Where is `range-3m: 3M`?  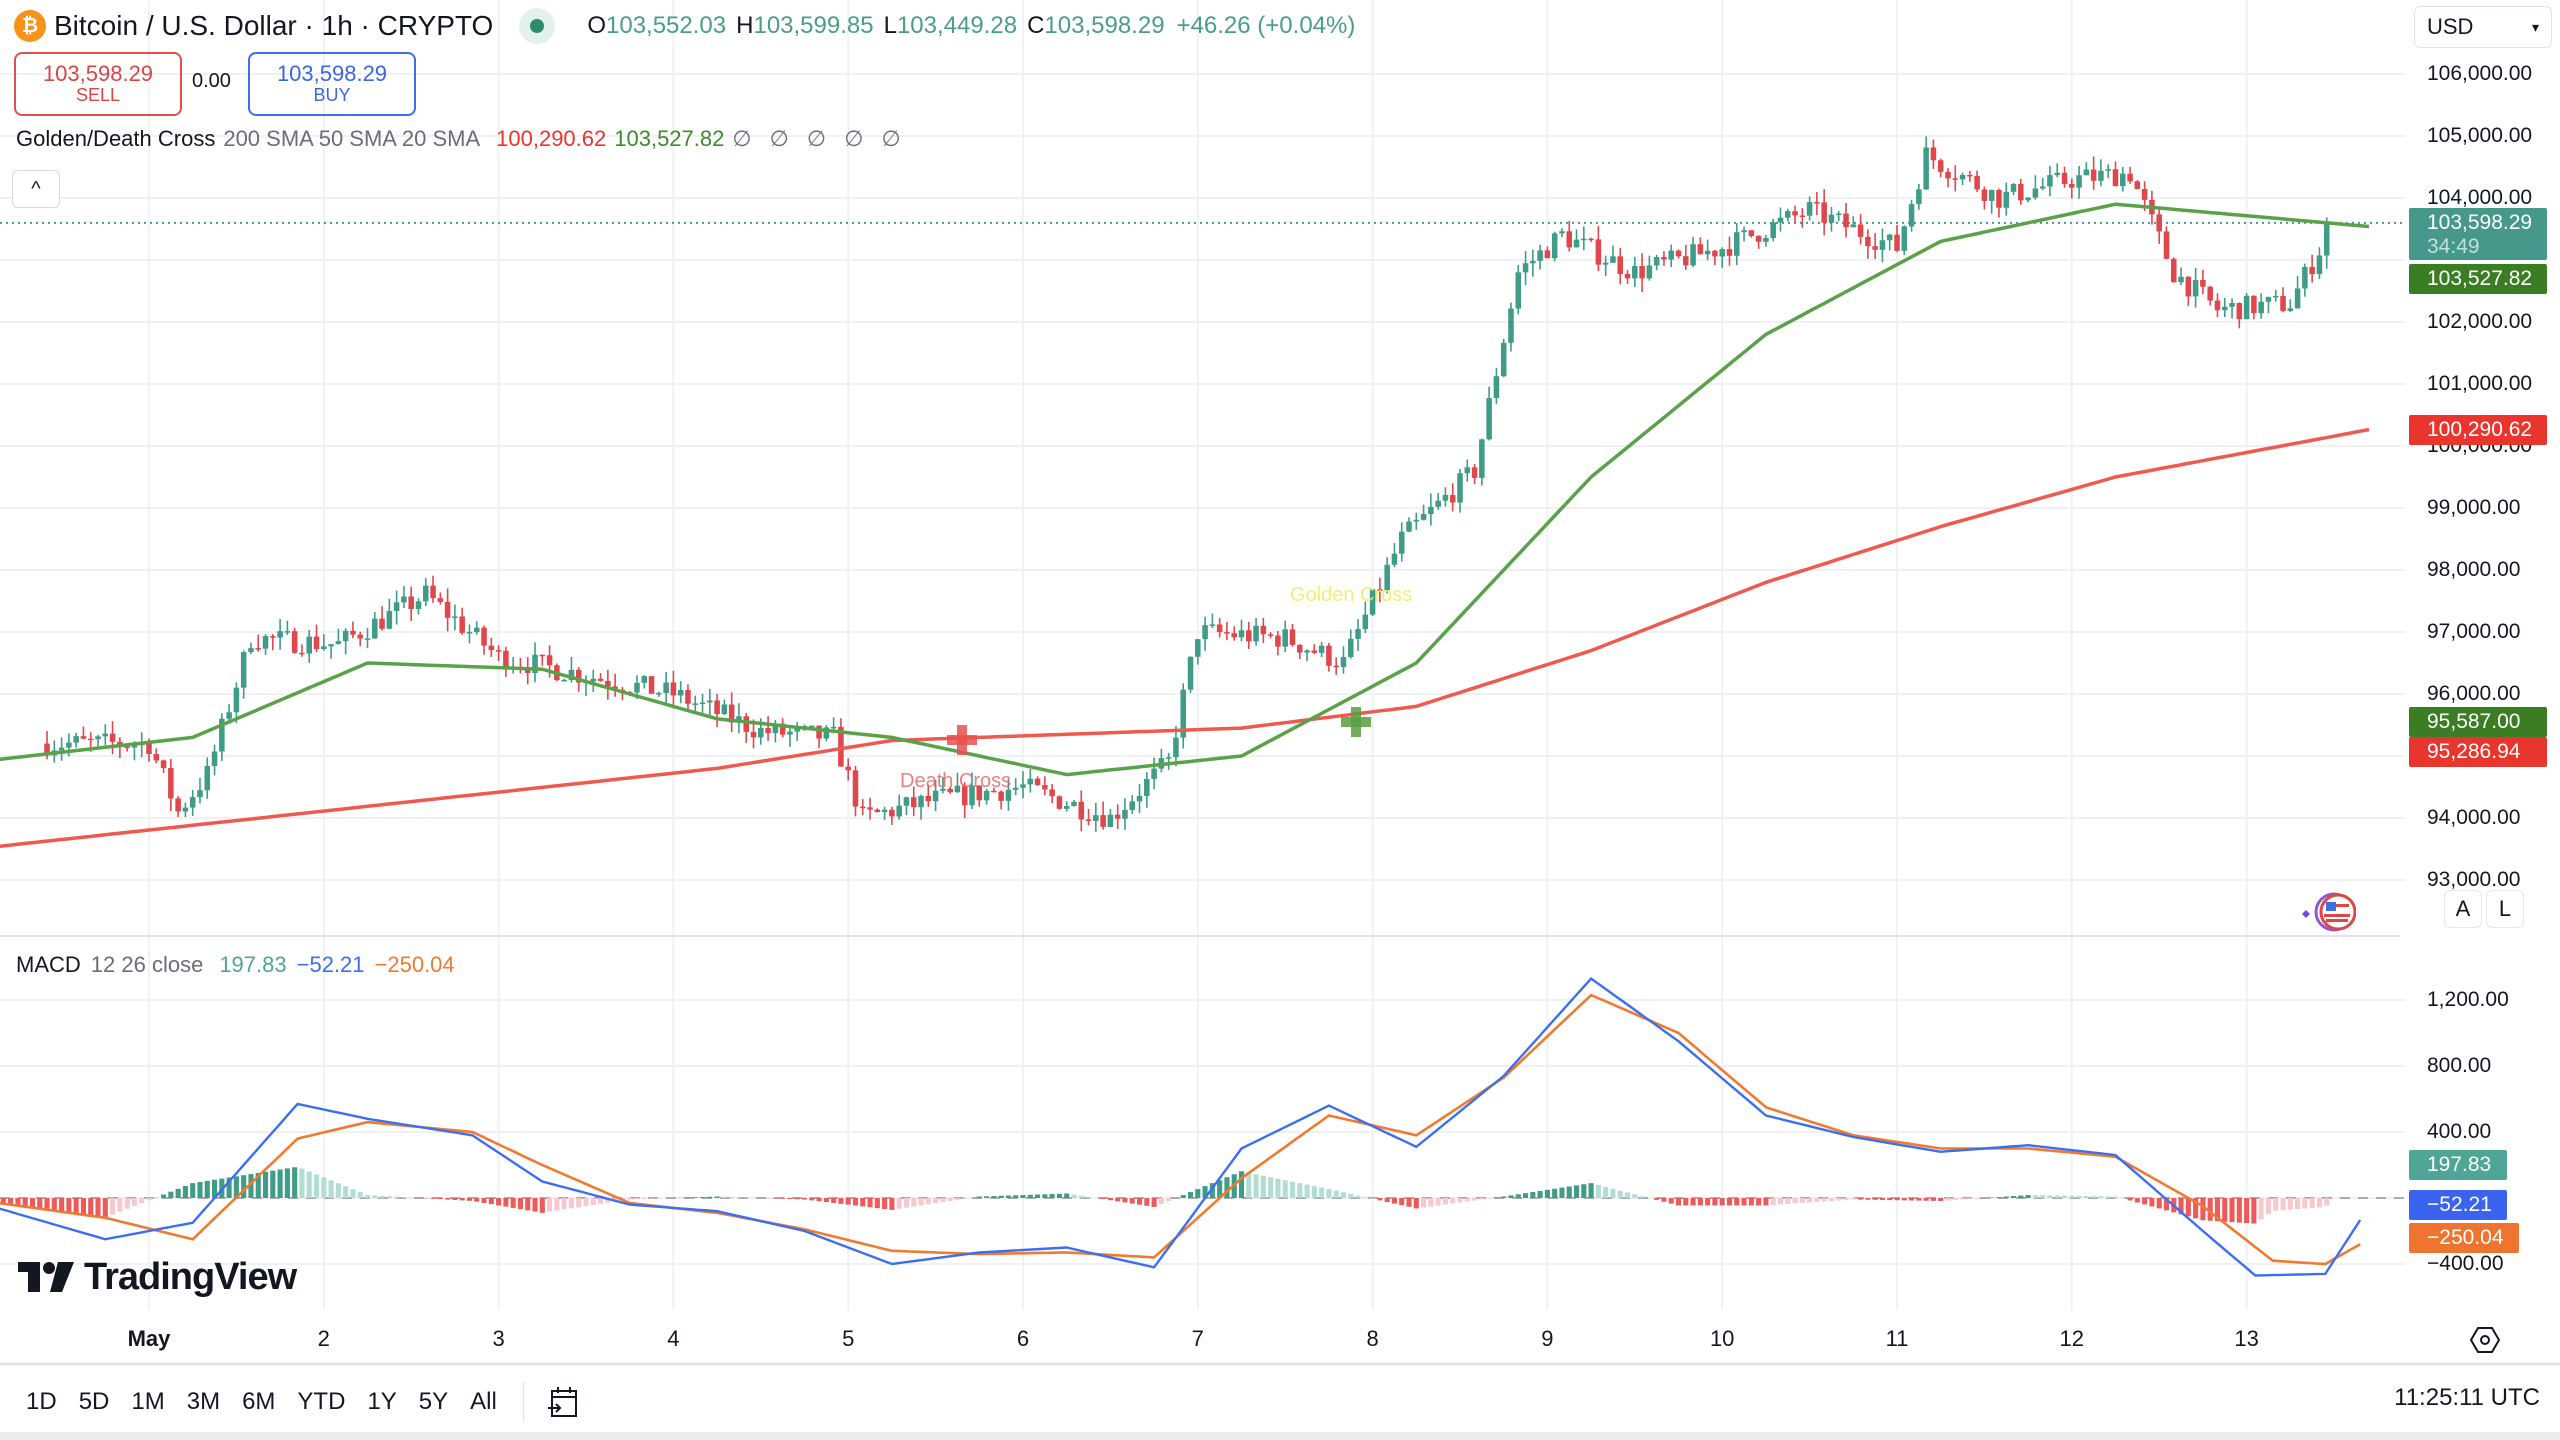 range-3m: 3M is located at coordinates (203, 1401).